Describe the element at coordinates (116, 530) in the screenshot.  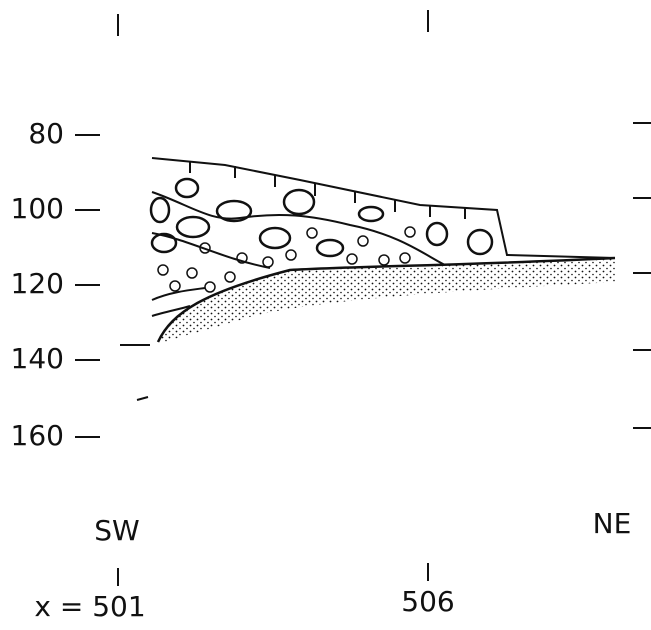
I see `direction-label: SW` at that location.